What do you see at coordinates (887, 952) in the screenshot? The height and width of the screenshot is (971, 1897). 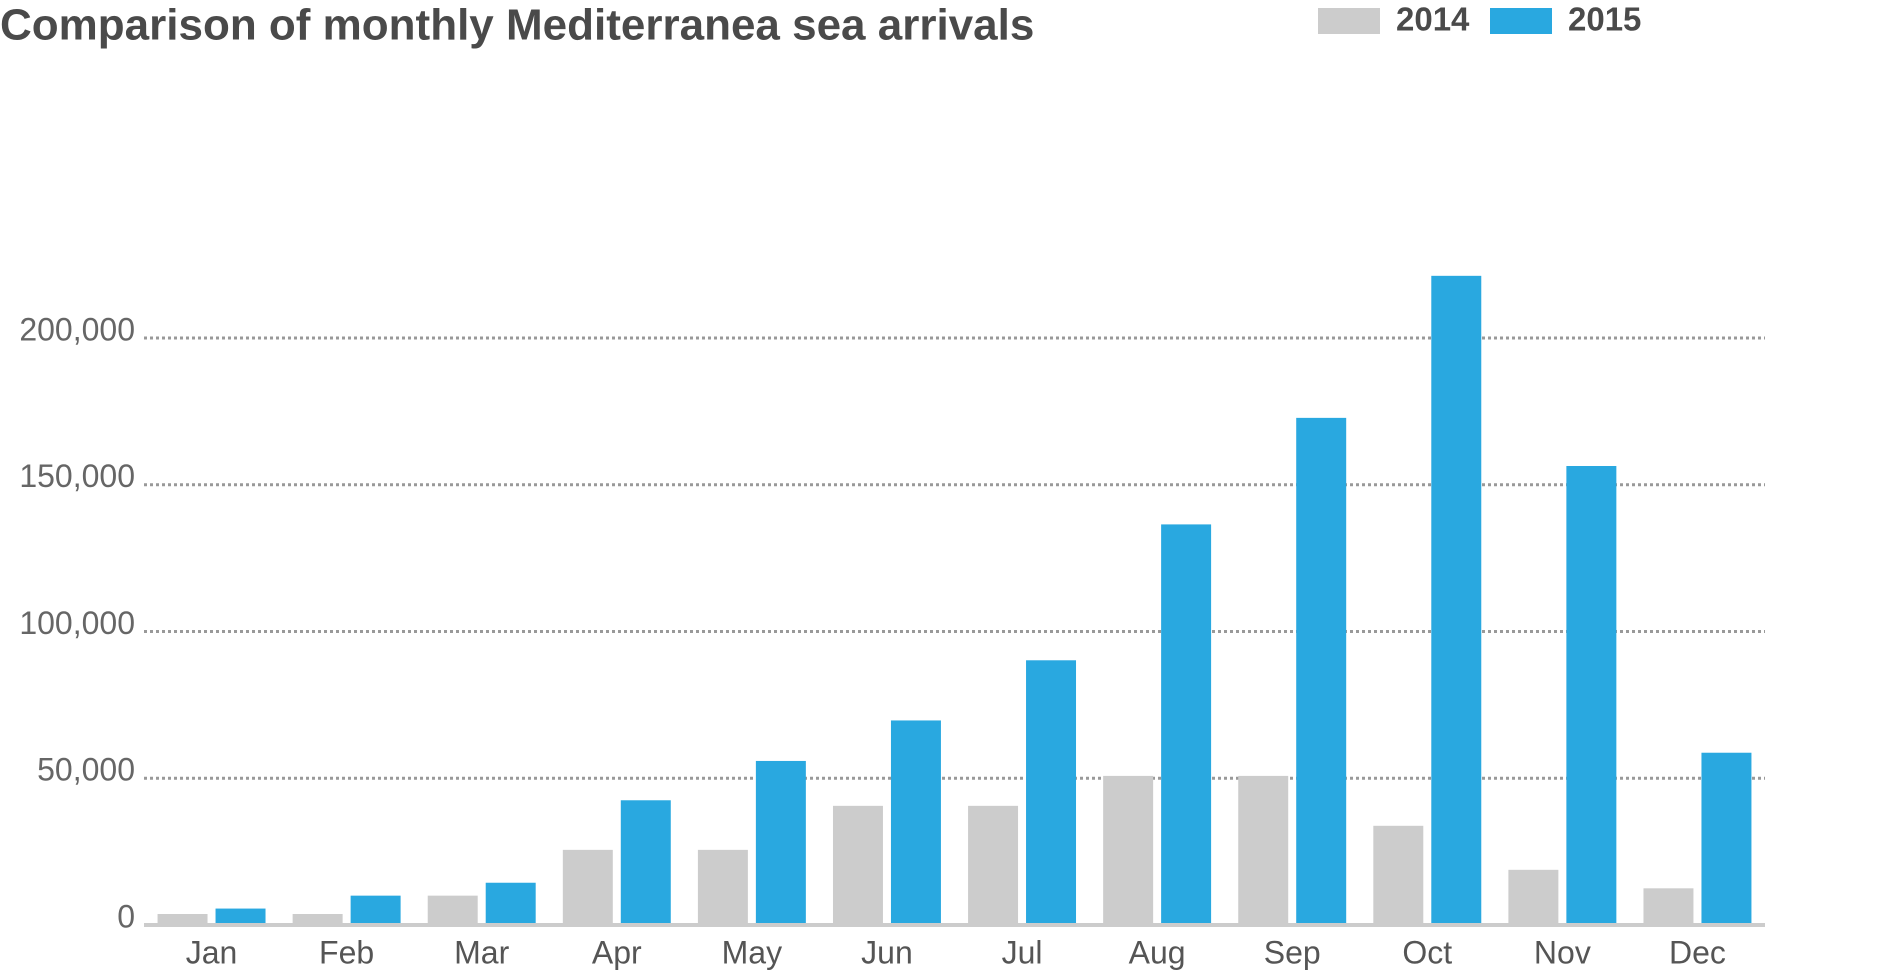 I see `x-tick-label: Jun` at bounding box center [887, 952].